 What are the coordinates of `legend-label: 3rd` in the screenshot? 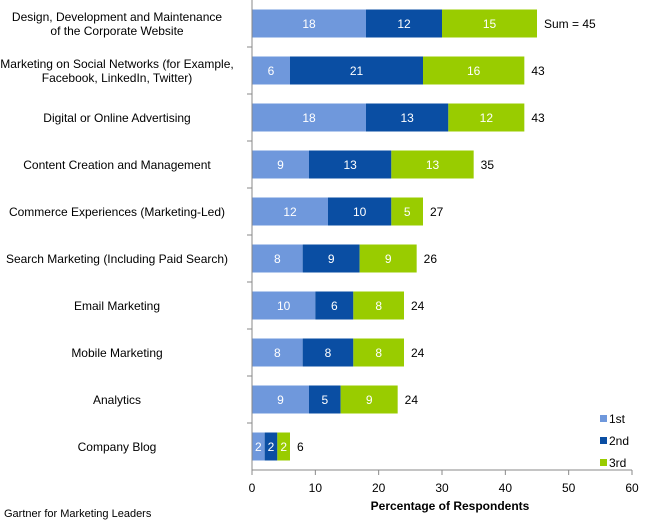 It's located at (617, 463).